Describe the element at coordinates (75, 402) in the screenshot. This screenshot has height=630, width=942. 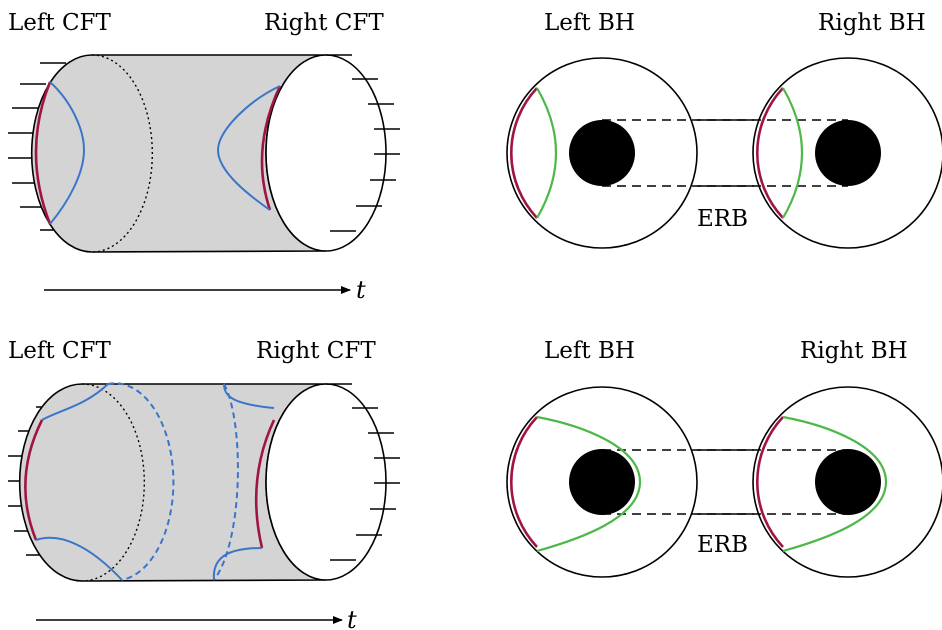
I see `left-hrt-surface-upper` at that location.